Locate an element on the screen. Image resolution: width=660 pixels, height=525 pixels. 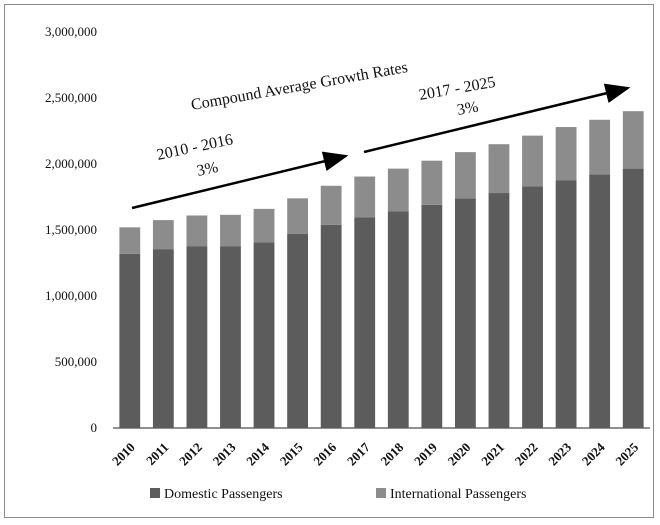
y-tick-label: 1,500,000 is located at coordinates (71, 229).